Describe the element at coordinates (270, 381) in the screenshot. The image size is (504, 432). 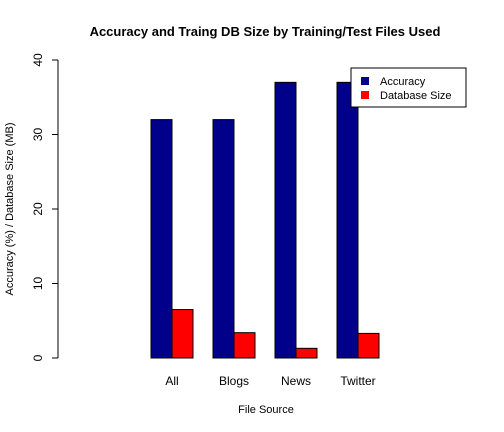
I see `x-axis-tick-labels: All Blogs News Twitter` at that location.